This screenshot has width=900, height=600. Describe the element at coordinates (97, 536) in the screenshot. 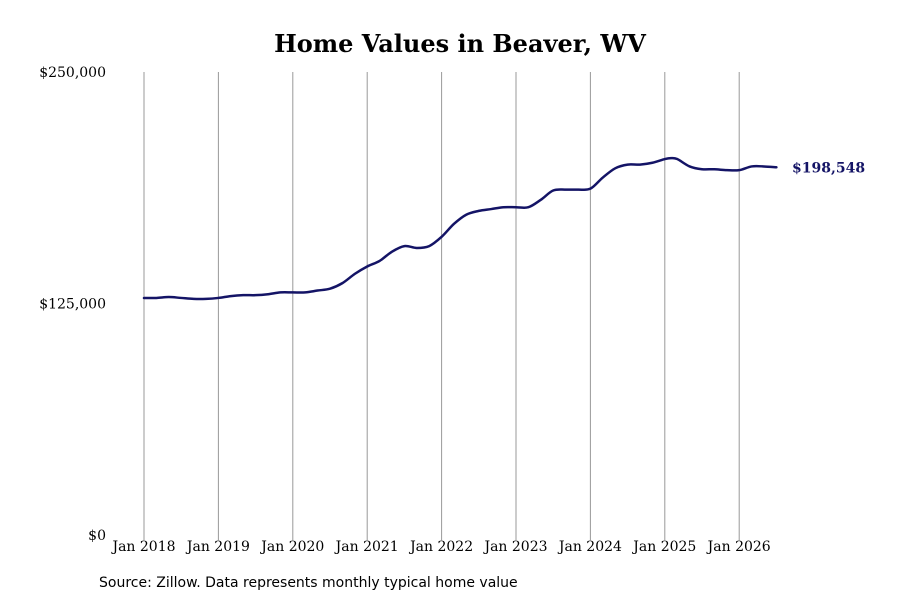

I see `y-tick-label: $0` at that location.